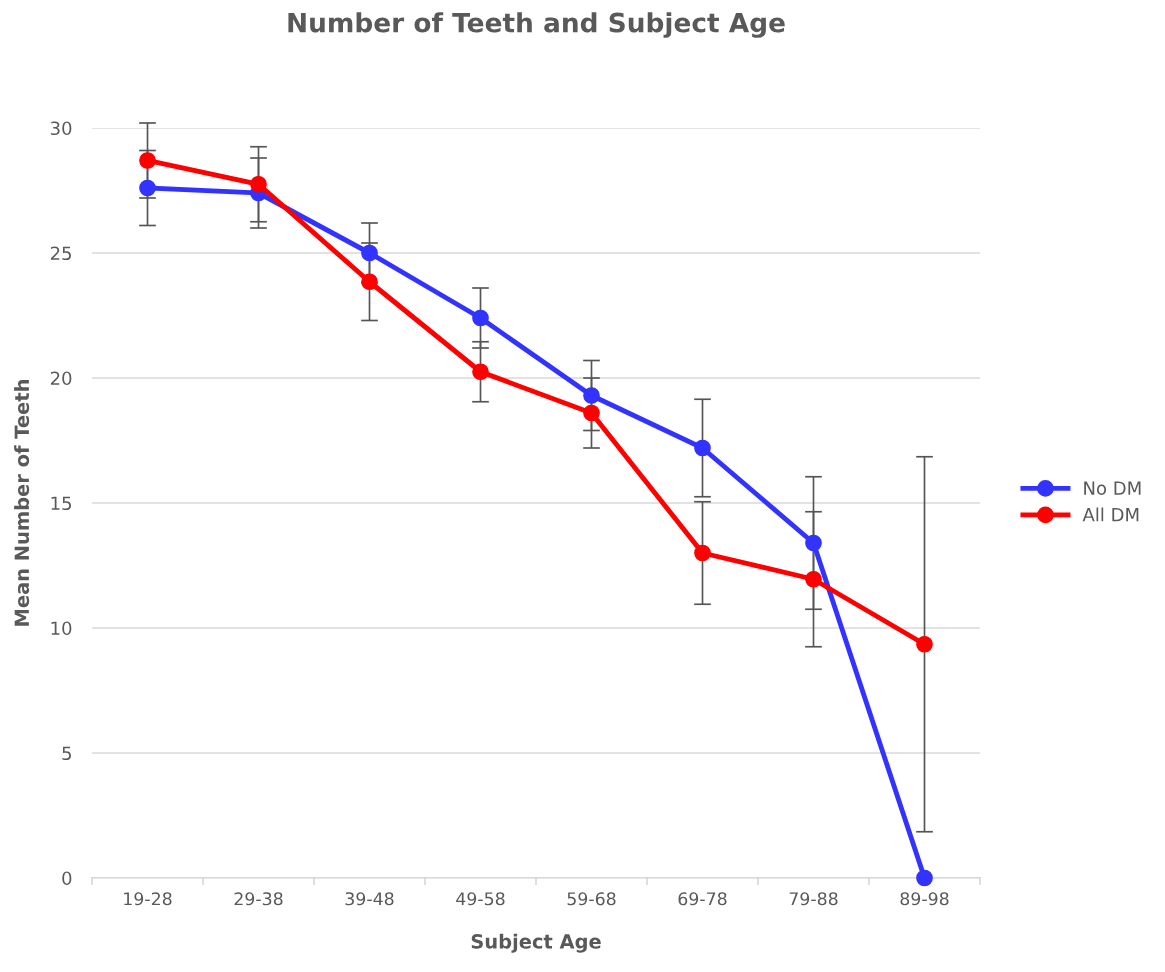  What do you see at coordinates (813, 899) in the screenshot?
I see `x-tick-label: 79-88` at bounding box center [813, 899].